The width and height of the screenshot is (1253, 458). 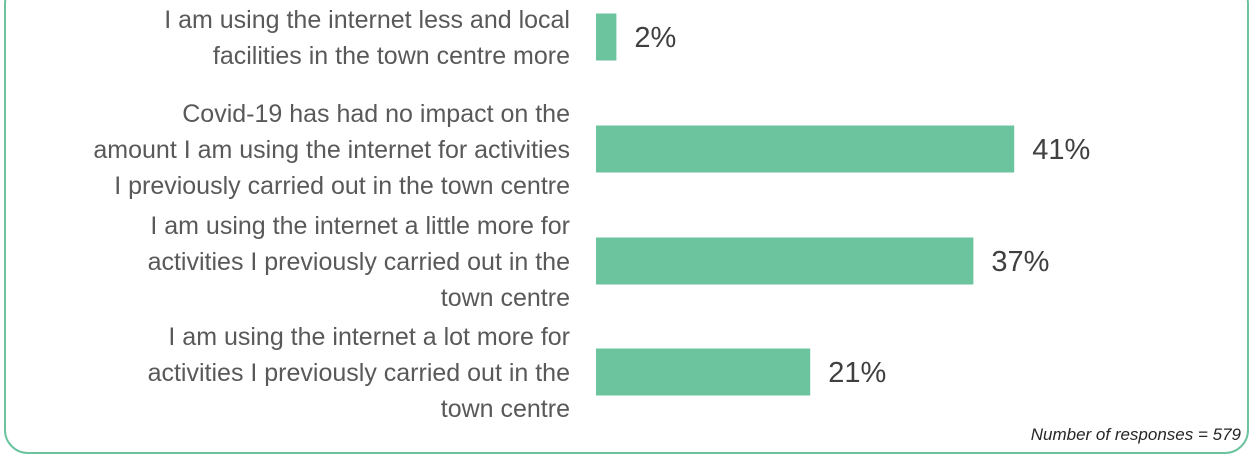 I want to click on category-label-line: I am using the internet less and local, so click(x=367, y=20).